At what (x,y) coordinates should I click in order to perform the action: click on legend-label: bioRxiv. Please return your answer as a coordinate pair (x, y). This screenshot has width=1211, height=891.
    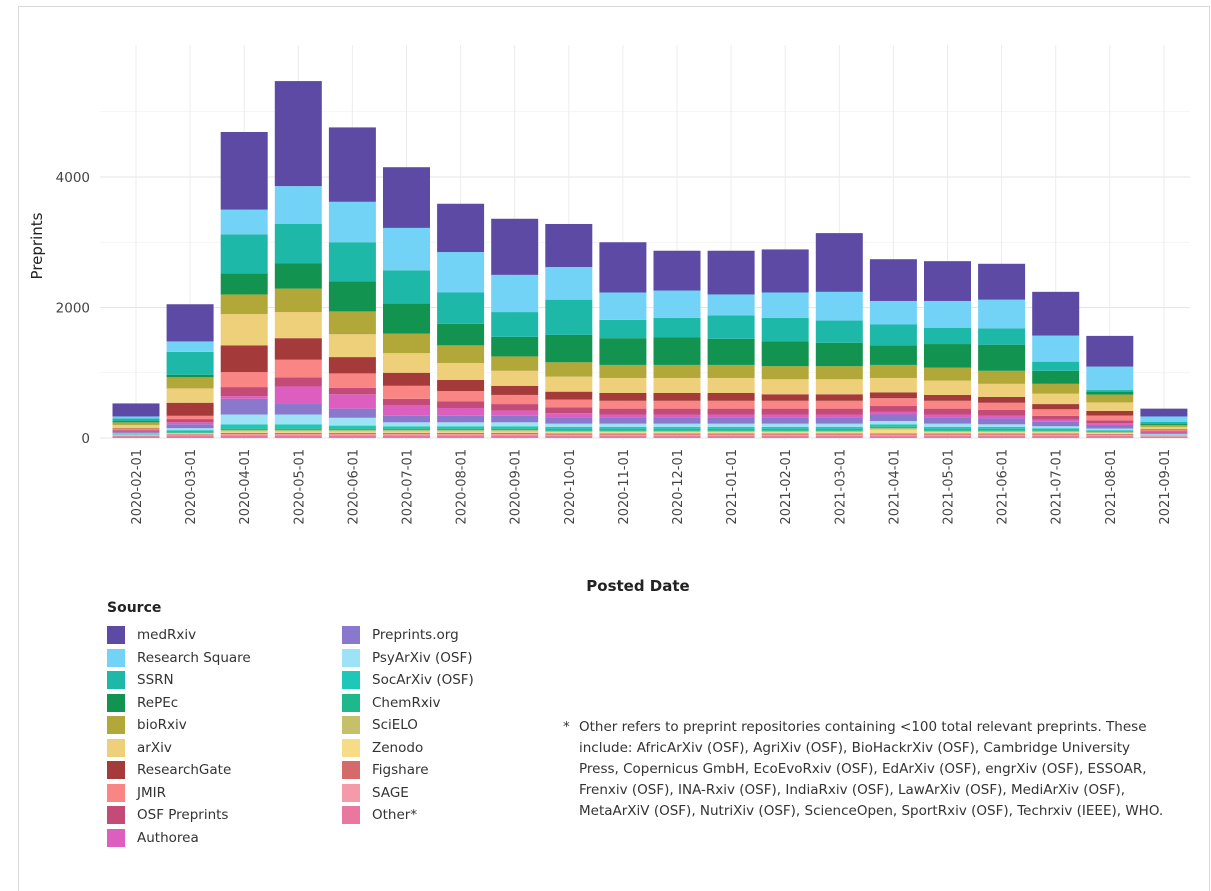
    Looking at the image, I should click on (162, 725).